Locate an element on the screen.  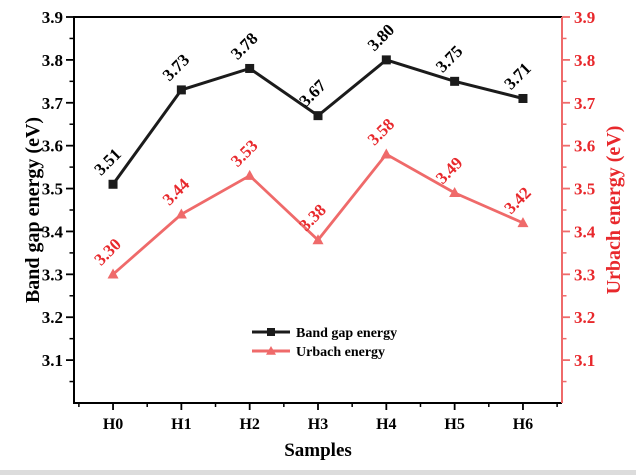
left-tick-label: 3.6 is located at coordinates (52, 146).